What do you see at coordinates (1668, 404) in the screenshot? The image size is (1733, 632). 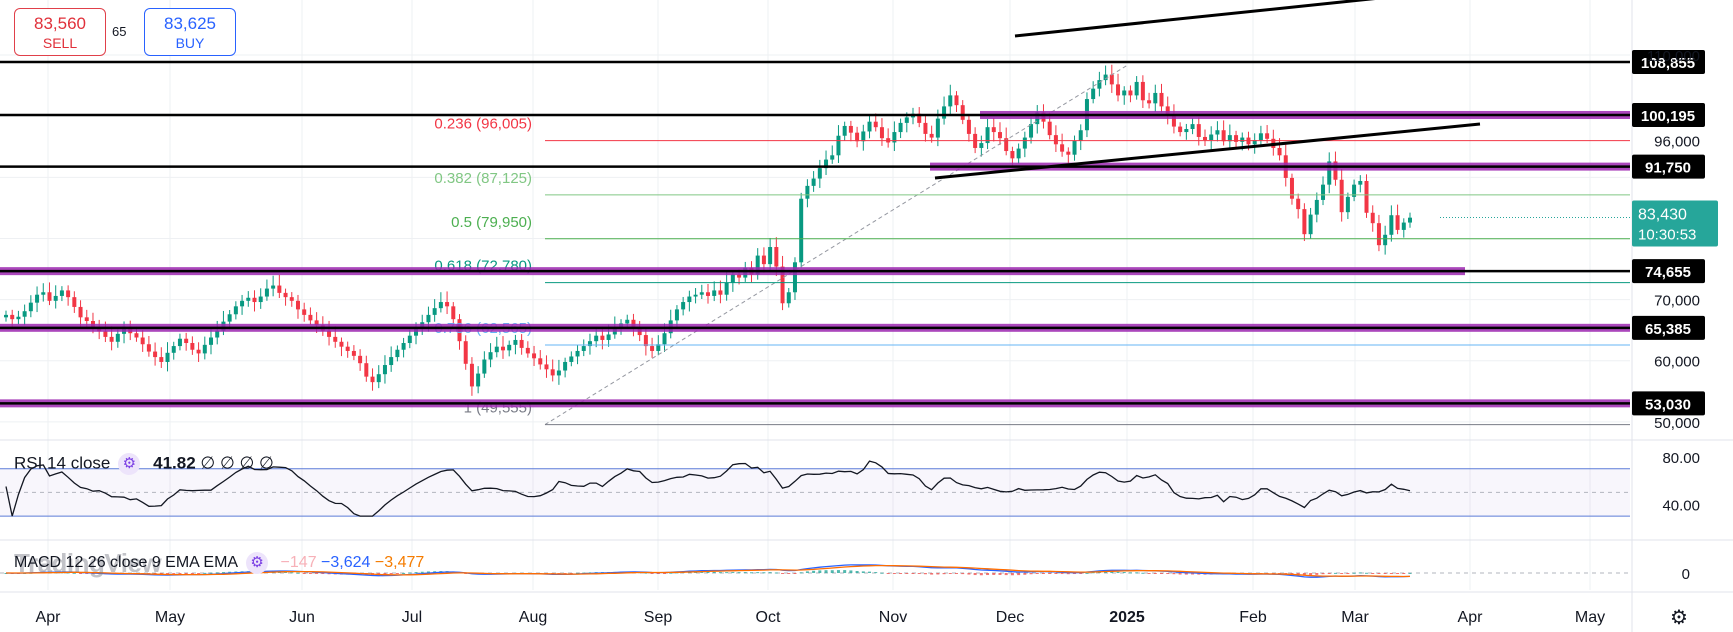 I see `level-price-label: 53,030` at bounding box center [1668, 404].